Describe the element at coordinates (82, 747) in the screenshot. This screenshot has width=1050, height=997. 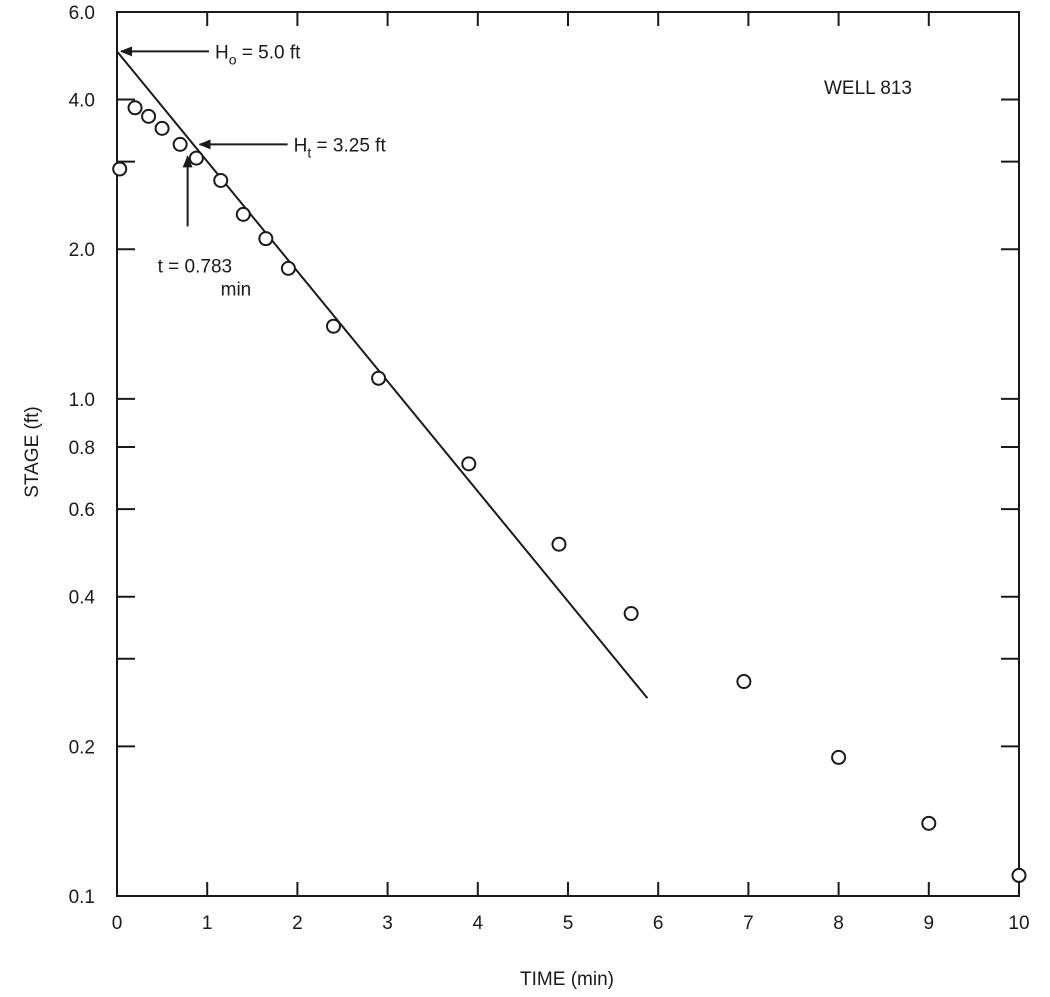
I see `y-tick-label: 0.2` at that location.